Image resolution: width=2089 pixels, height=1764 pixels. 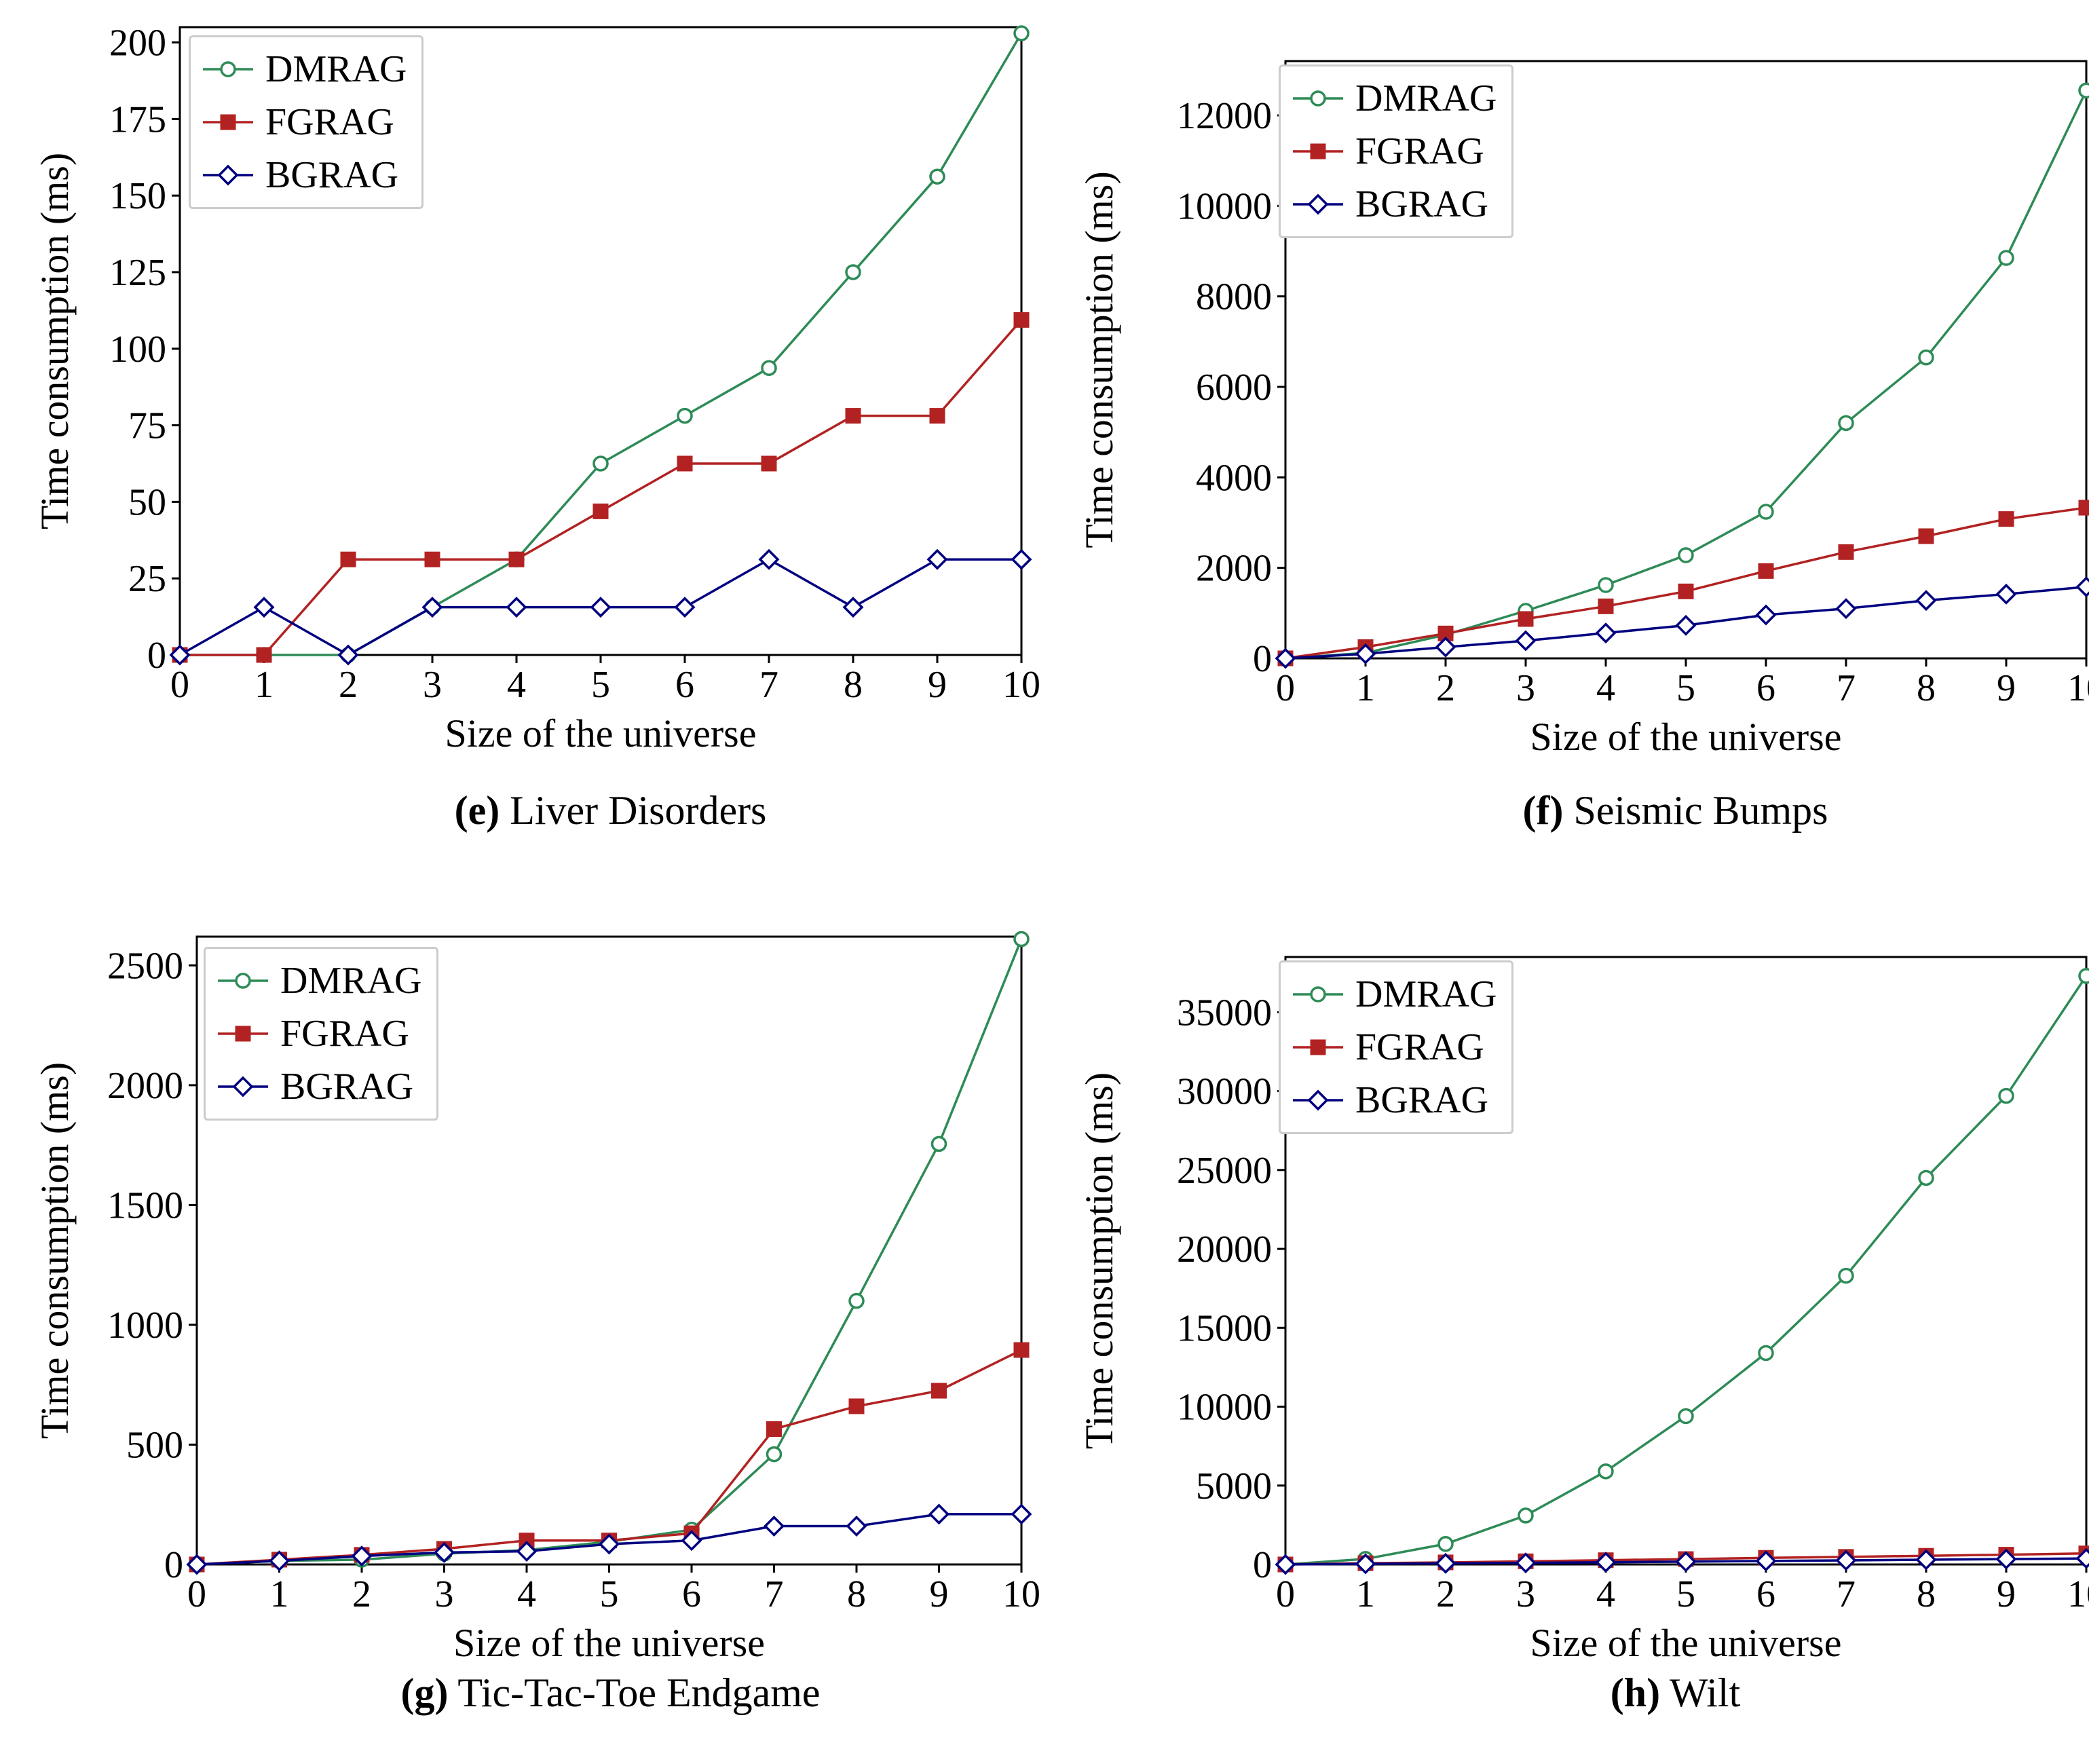 What do you see at coordinates (137, 119) in the screenshot?
I see `y-tick-label: 175` at bounding box center [137, 119].